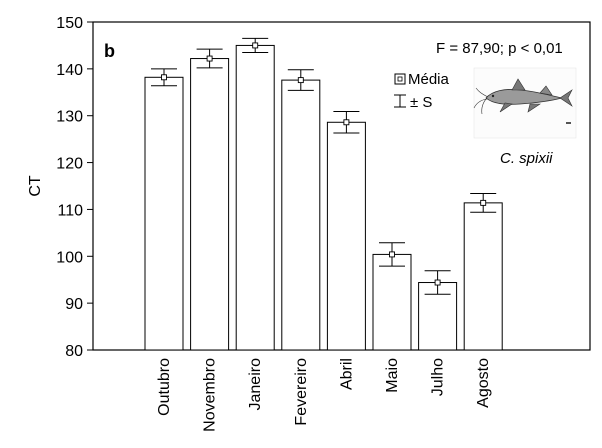  What do you see at coordinates (429, 79) in the screenshot?
I see `legend-mean-label: Média` at bounding box center [429, 79].